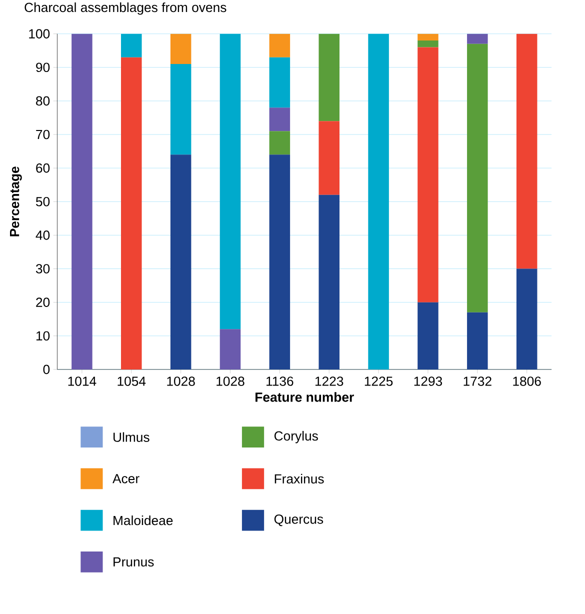 The width and height of the screenshot is (585, 614). Describe the element at coordinates (142, 521) in the screenshot. I see `legend-label: Maloideae` at that location.